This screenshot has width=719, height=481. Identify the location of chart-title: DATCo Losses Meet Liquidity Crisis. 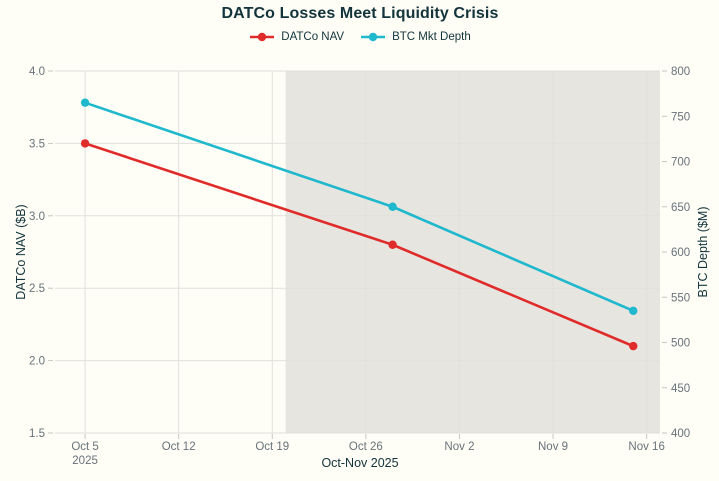
(360, 13).